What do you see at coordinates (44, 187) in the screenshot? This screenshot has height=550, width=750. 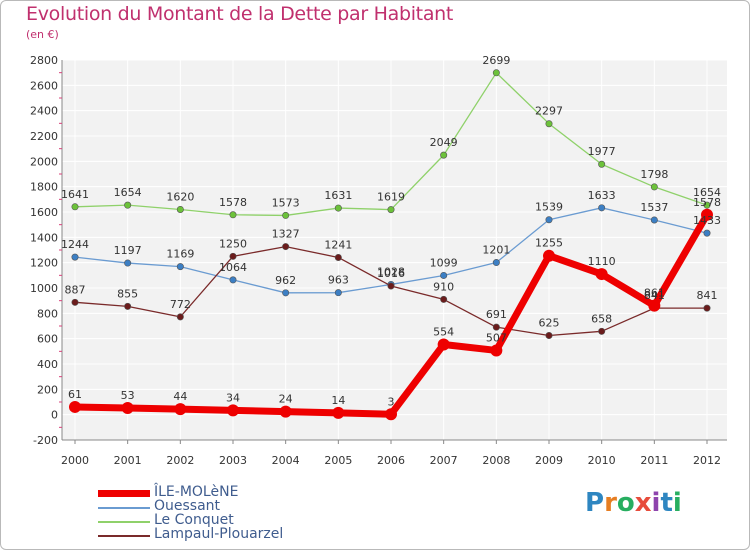 I see `y-tick-label: 1800` at bounding box center [44, 187].